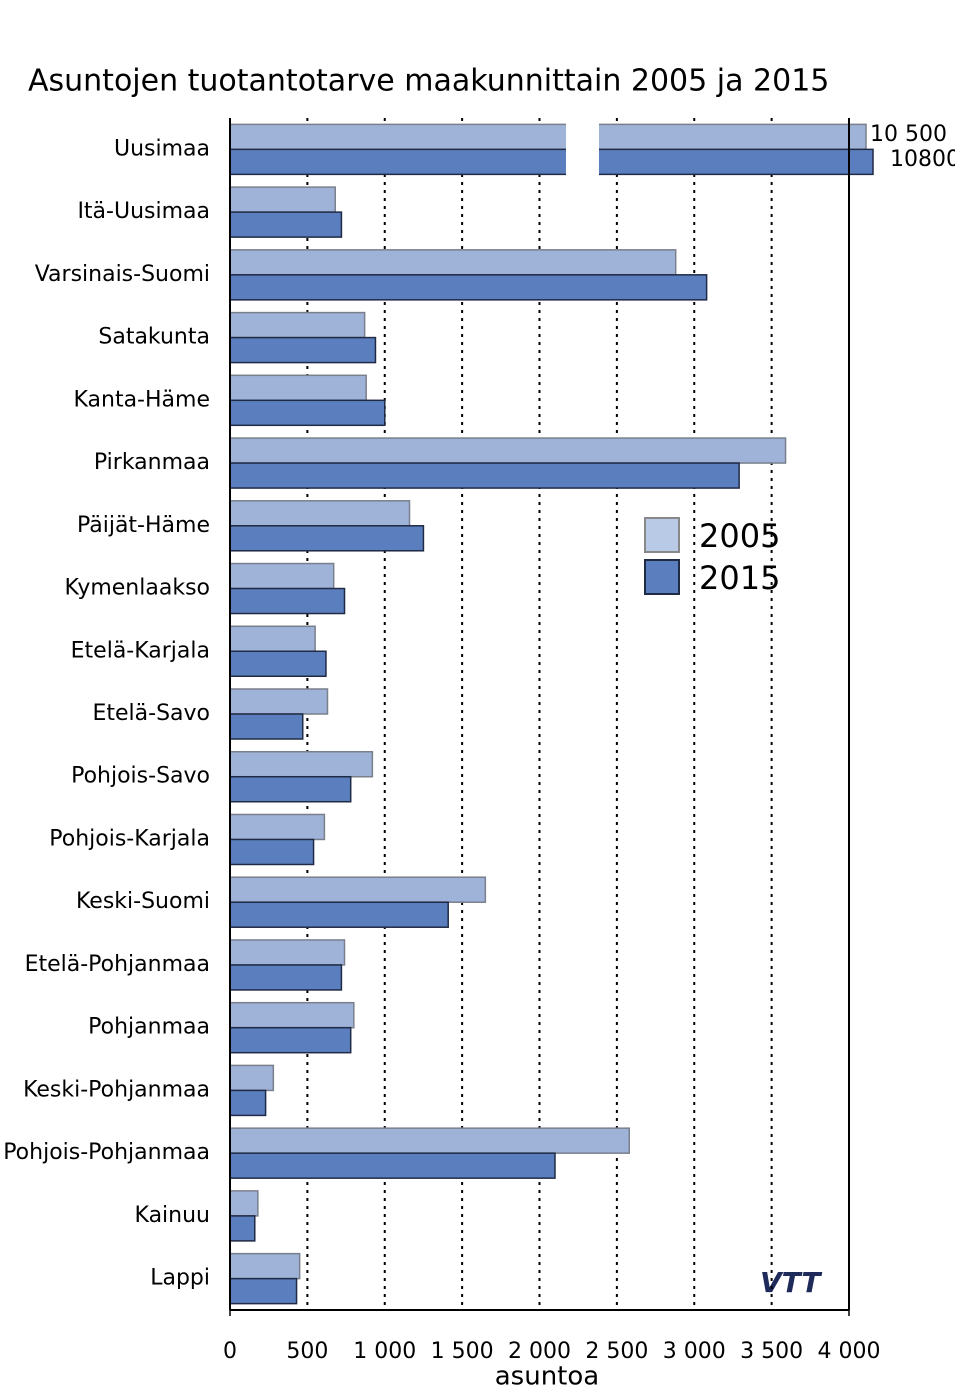 This screenshot has width=955, height=1392. What do you see at coordinates (791, 1282) in the screenshot?
I see `logo: VTT` at bounding box center [791, 1282].